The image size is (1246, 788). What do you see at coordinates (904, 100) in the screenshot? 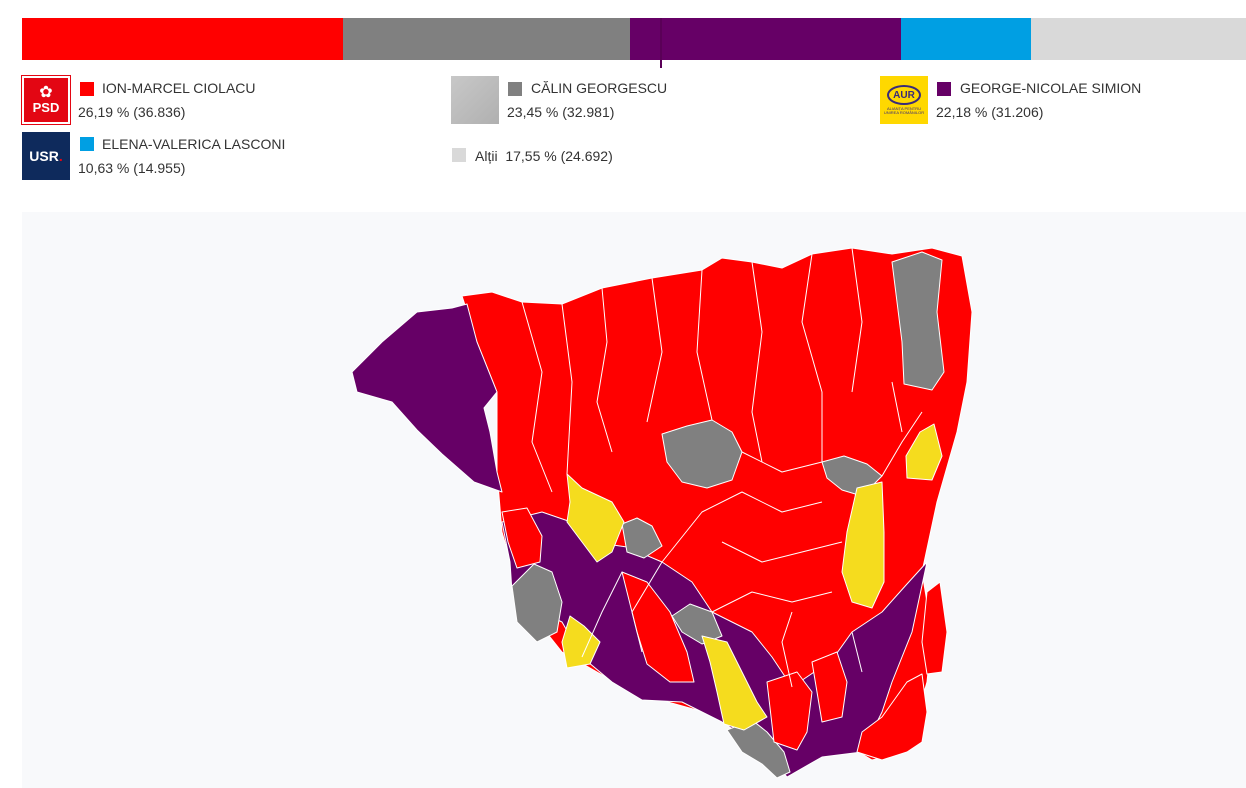
I see `aur-logo-icon: AUR ALIANȚA PENTRU UNIREA ROMÂNILOR` at bounding box center [904, 100].